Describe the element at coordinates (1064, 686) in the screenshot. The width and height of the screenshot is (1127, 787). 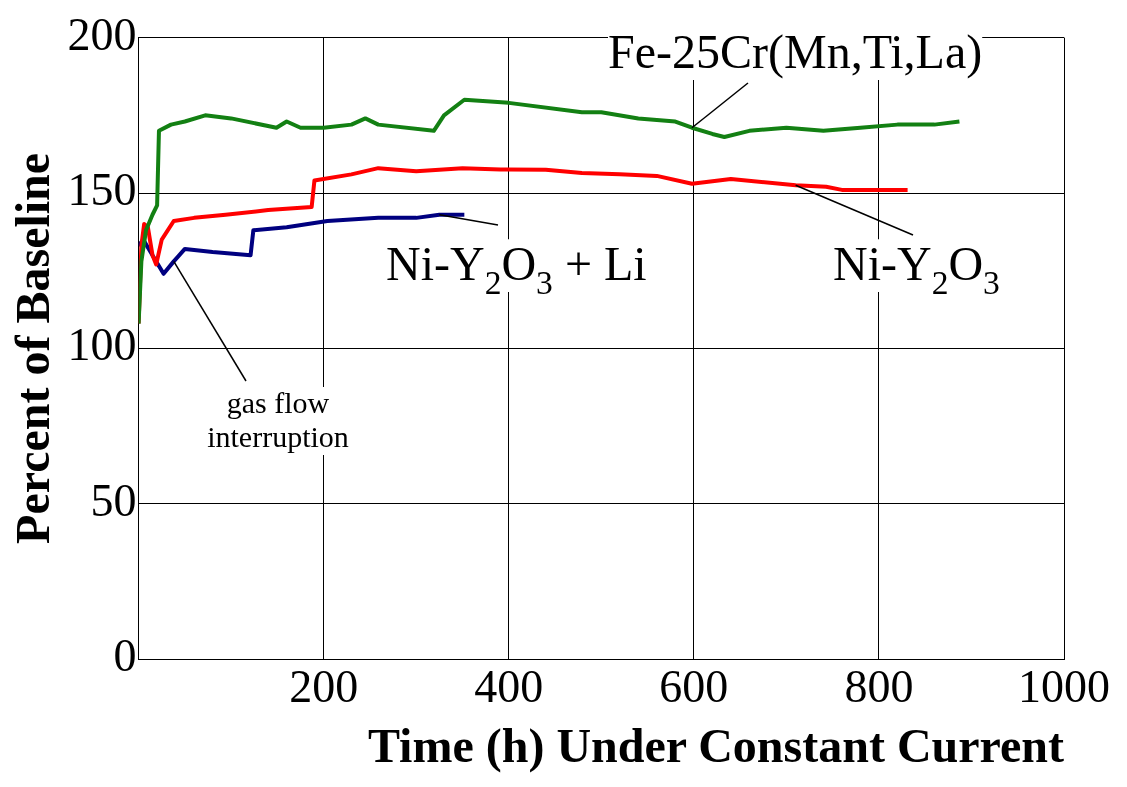
I see `x-tick-label: 1000` at that location.